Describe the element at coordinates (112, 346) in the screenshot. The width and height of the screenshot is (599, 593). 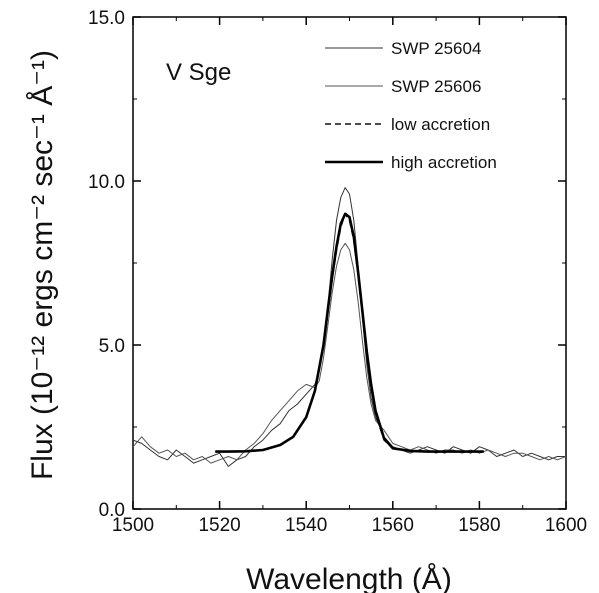
I see `y-tick-label: 5.0` at that location.